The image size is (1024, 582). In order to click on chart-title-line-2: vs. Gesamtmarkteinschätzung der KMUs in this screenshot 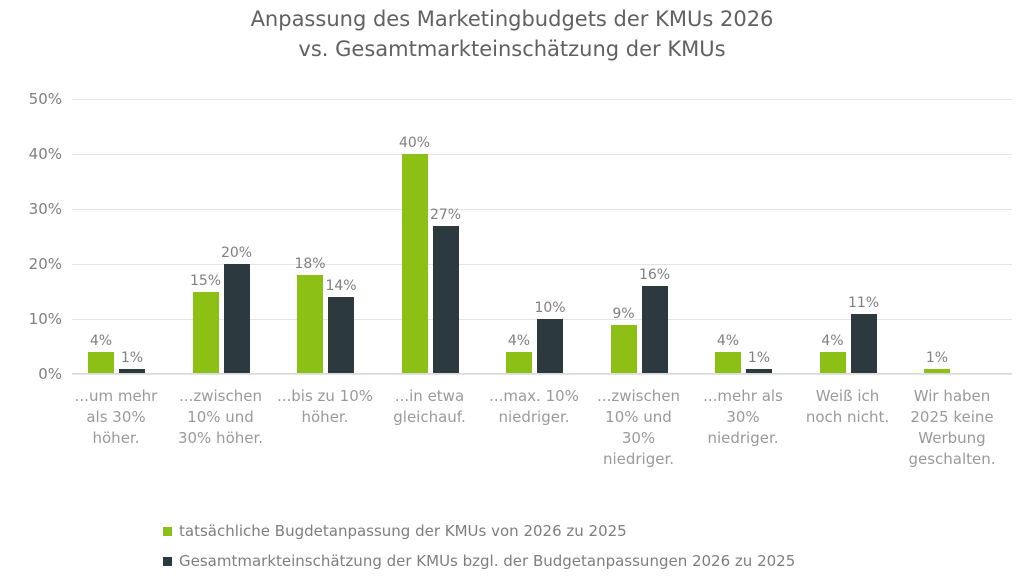, I will do `click(512, 49)`.